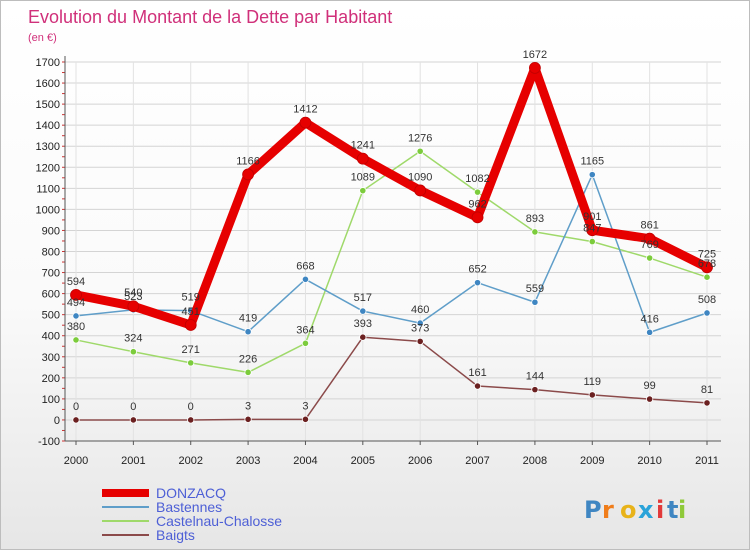 This screenshot has height=551, width=750. Describe the element at coordinates (305, 330) in the screenshot. I see `data-label: 364` at that location.